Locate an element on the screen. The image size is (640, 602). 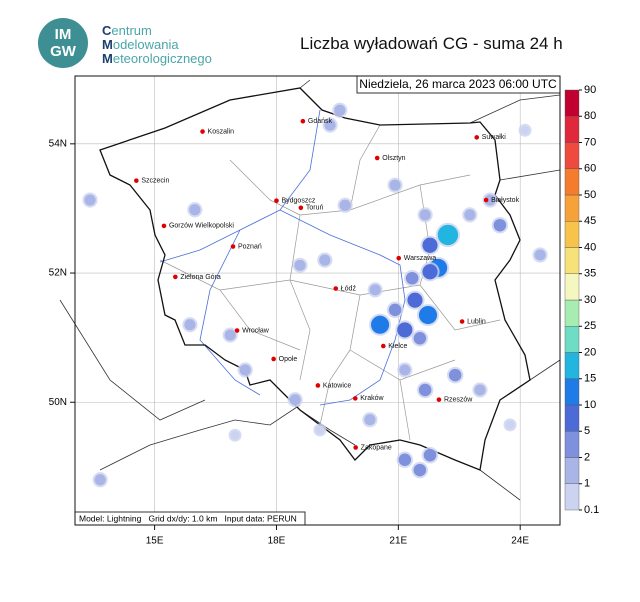
x-tick-label: 18E is located at coordinates (277, 541).